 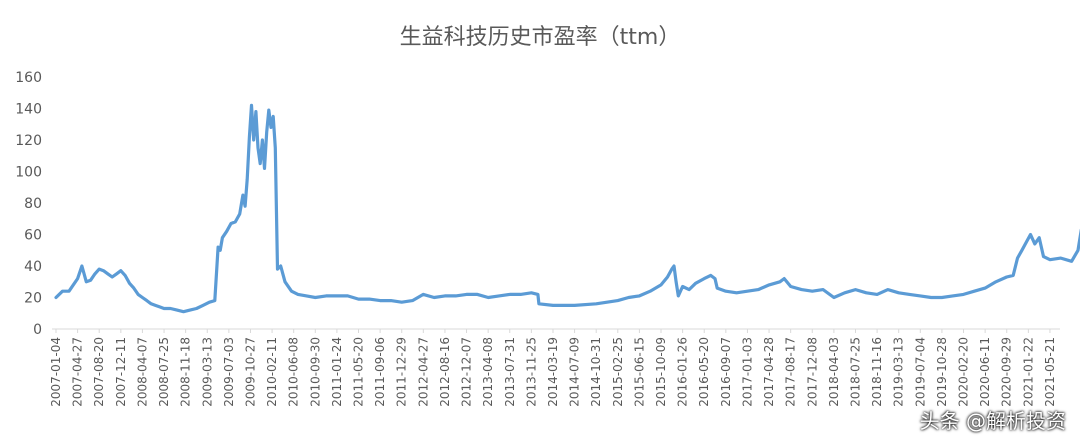 I want to click on x-tick-label: 2021-05-21, so click(x=1050, y=372).